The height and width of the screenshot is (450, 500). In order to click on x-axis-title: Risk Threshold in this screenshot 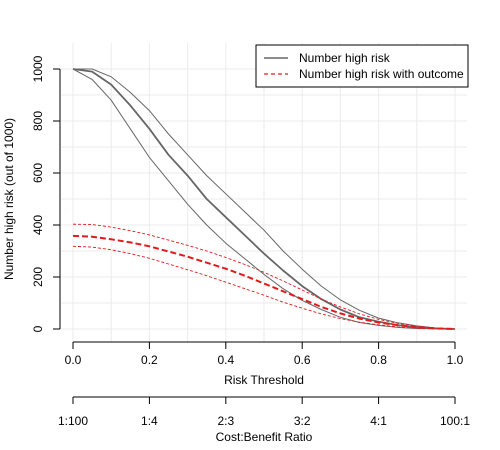, I will do `click(264, 380)`.